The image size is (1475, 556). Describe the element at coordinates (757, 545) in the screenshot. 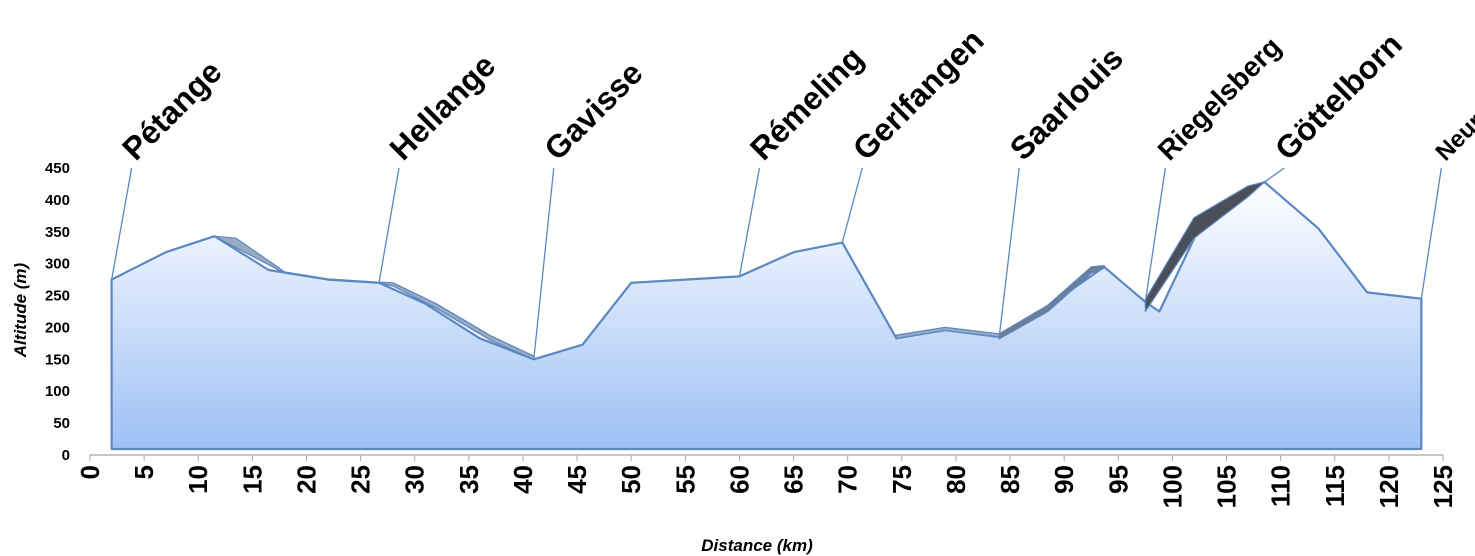

I see `x-axis-title: Distance (km)` at that location.